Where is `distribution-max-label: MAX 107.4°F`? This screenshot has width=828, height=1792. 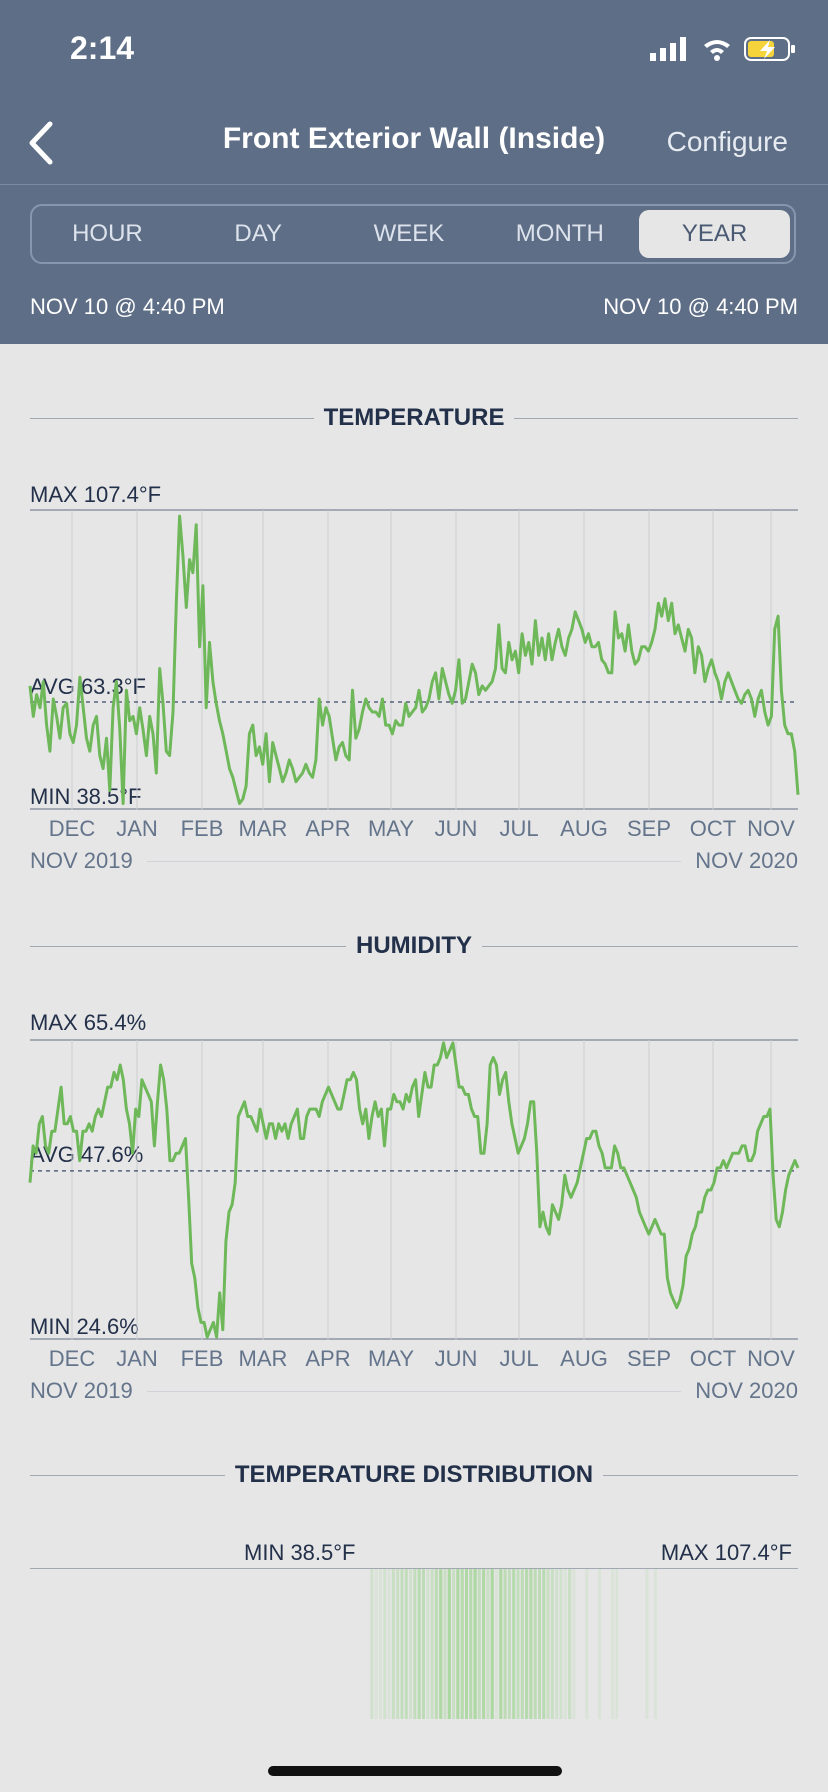
distribution-max-label: MAX 107.4°F is located at coordinates (726, 1552).